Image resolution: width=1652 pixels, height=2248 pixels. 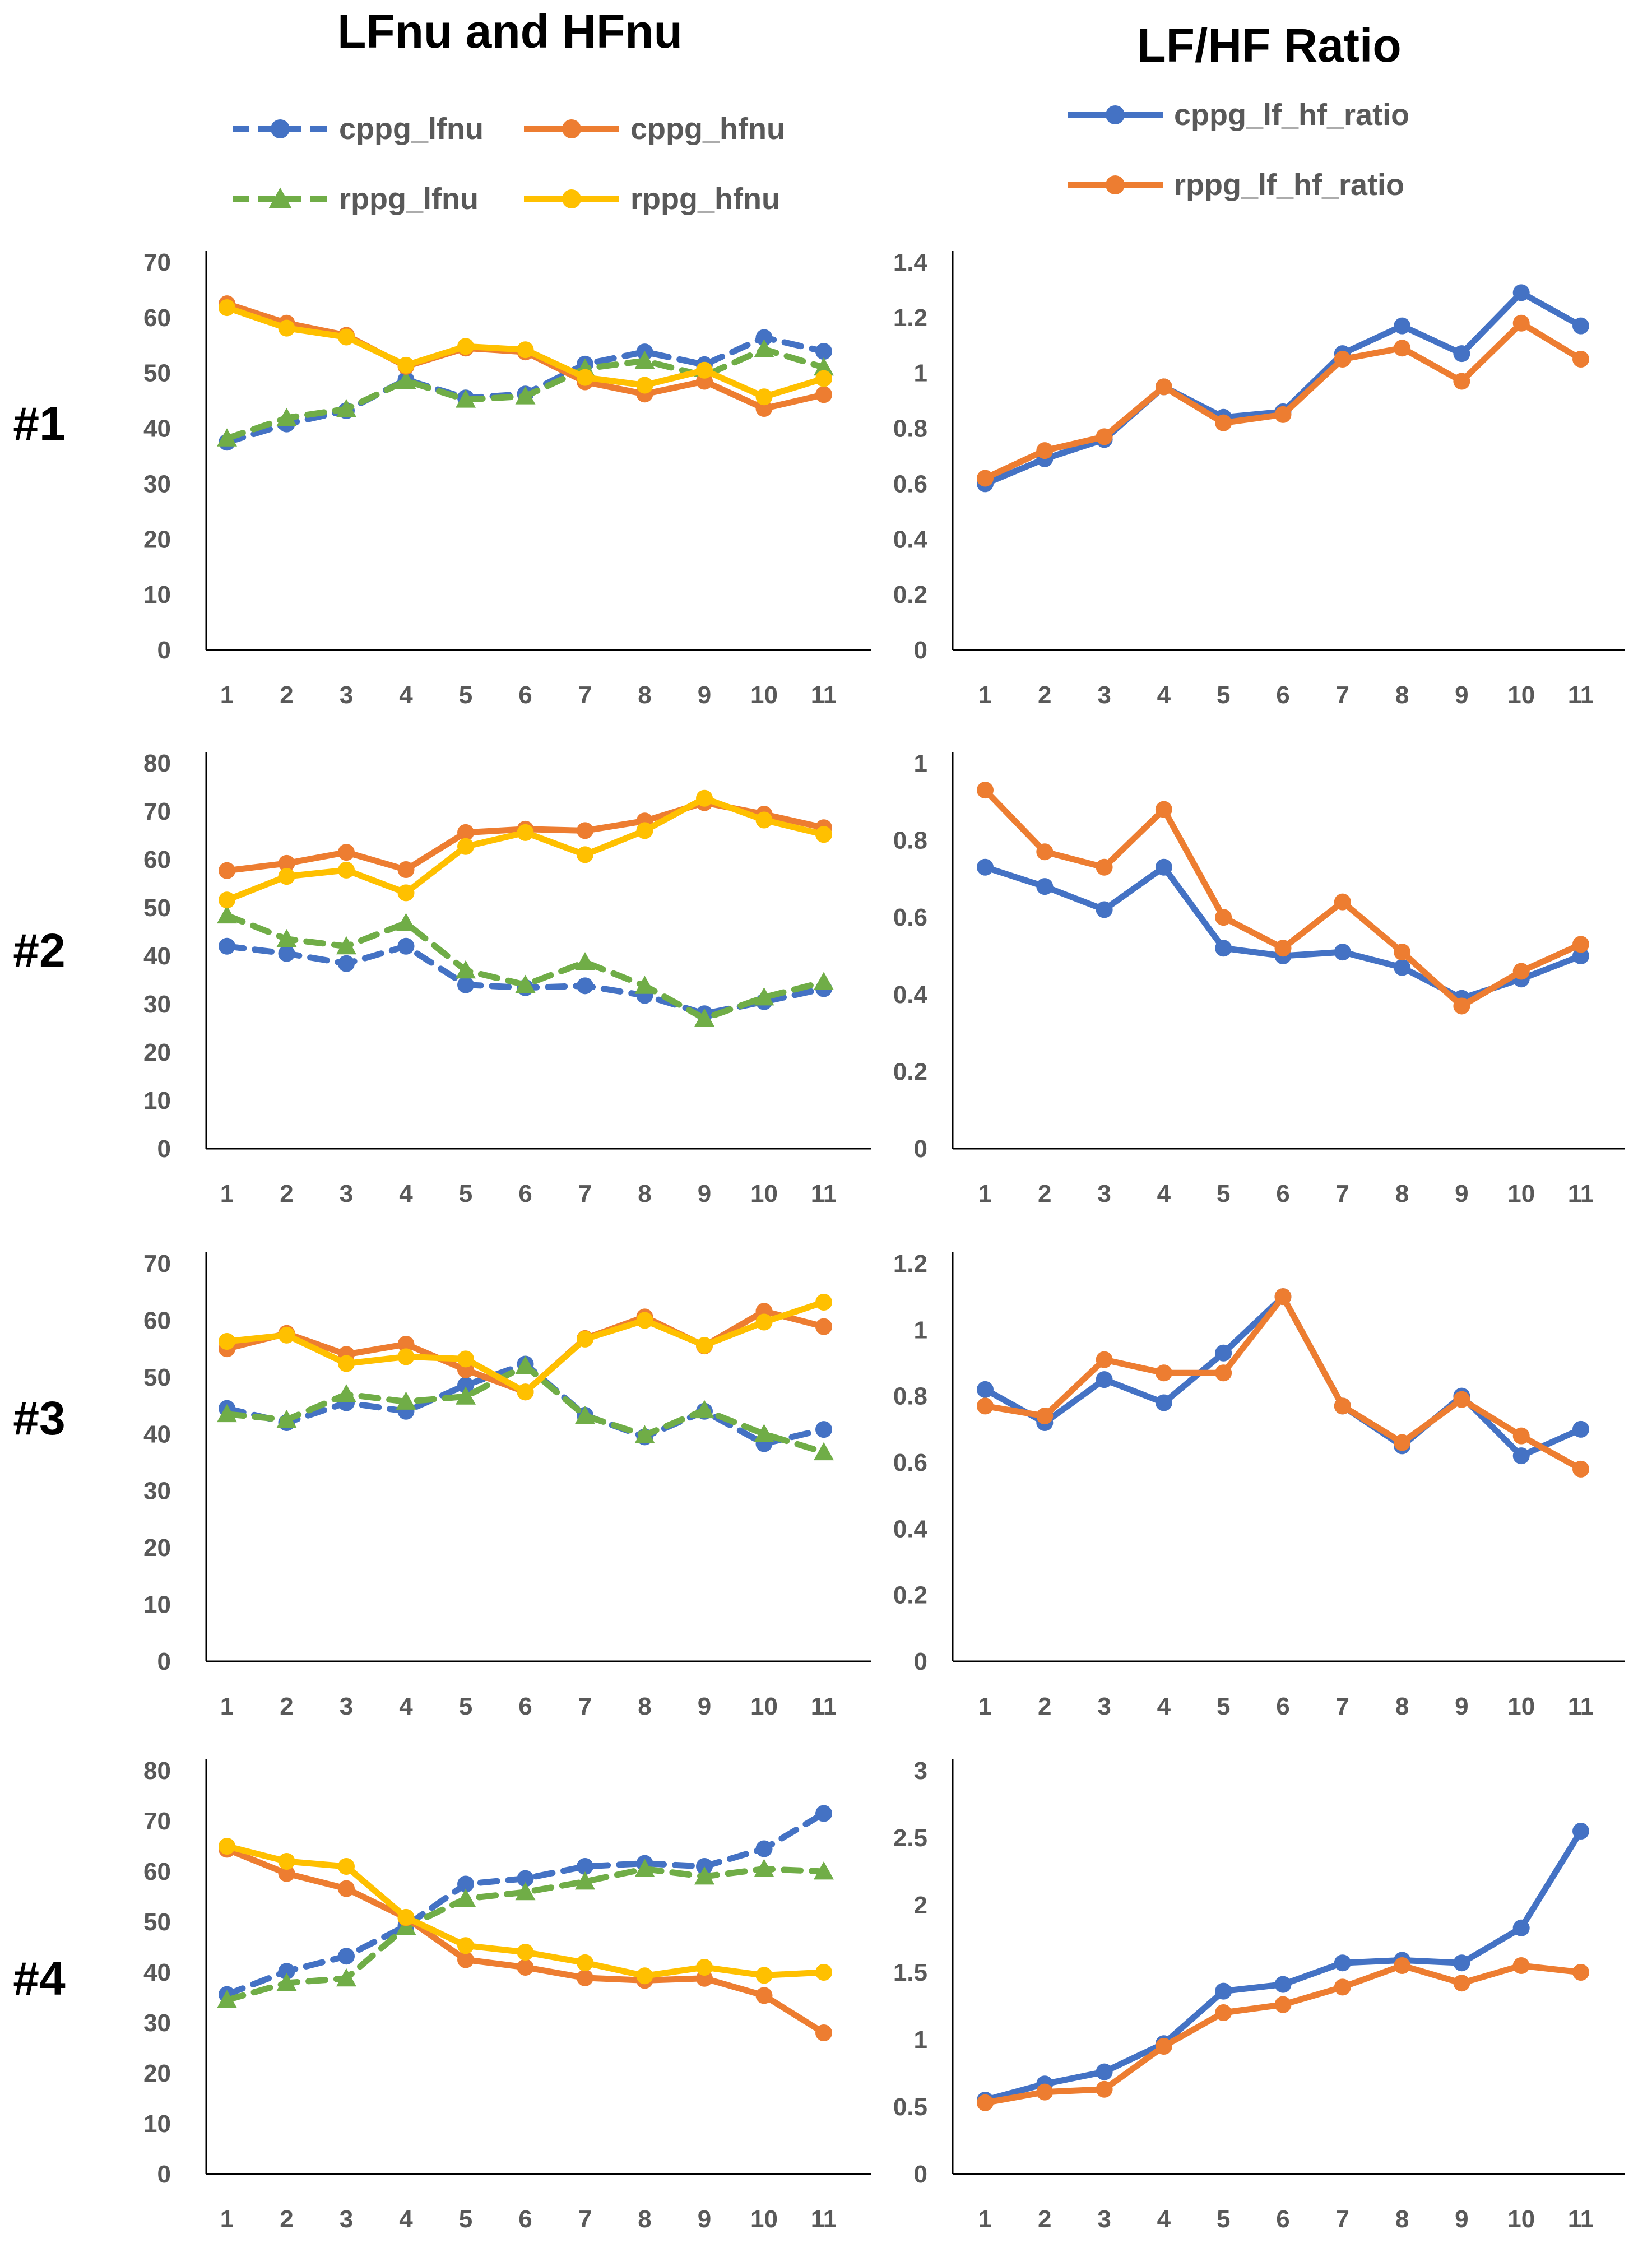 What do you see at coordinates (1283, 933) in the screenshot?
I see `series-line-cppg_lf_hf_ratio` at bounding box center [1283, 933].